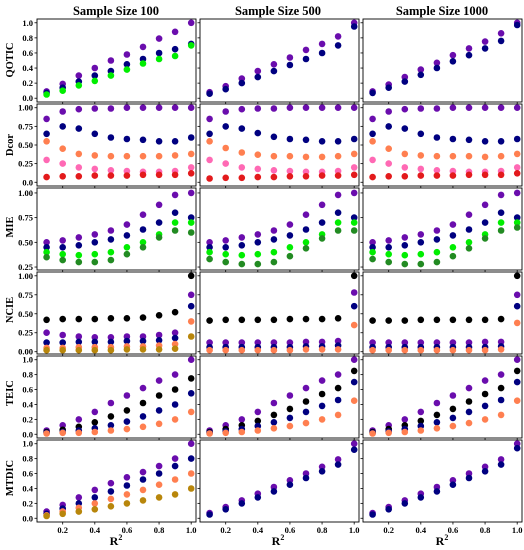  Describe the element at coordinates (278, 540) in the screenshot. I see `x-axis-title-2: R2` at that location.